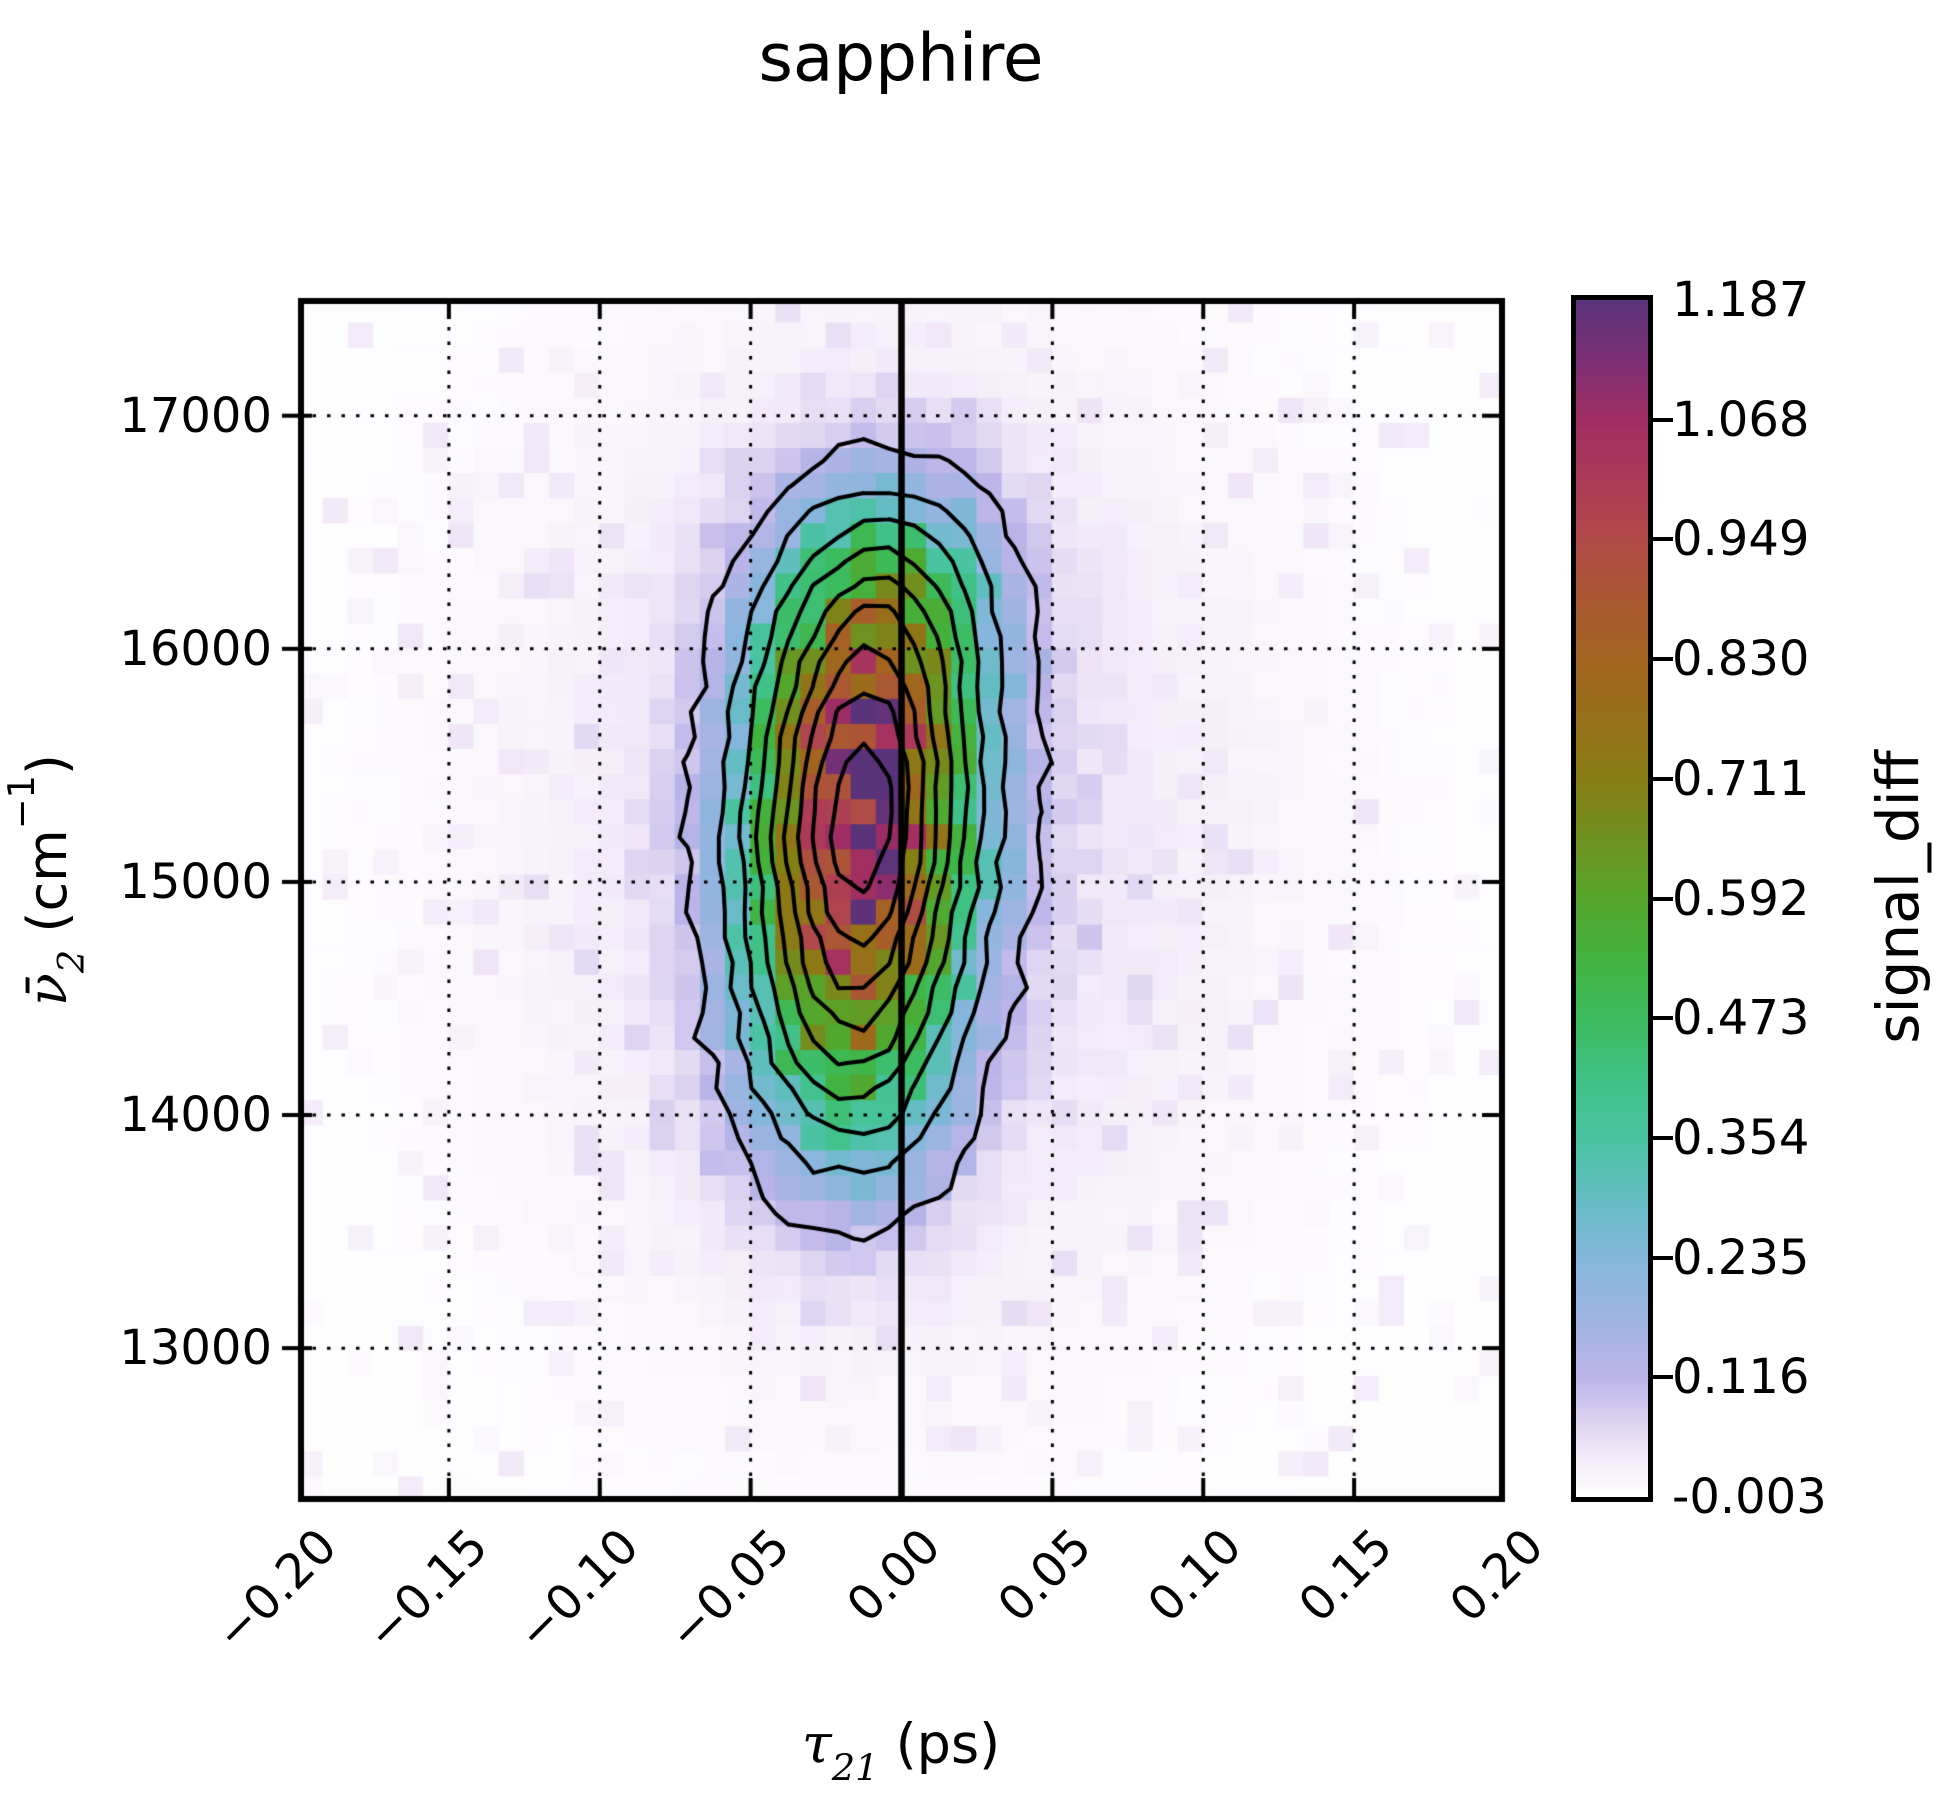 The image size is (1950, 1800). Describe the element at coordinates (1741, 1137) in the screenshot. I see `colorbar-tick-label: 0.354` at that location.